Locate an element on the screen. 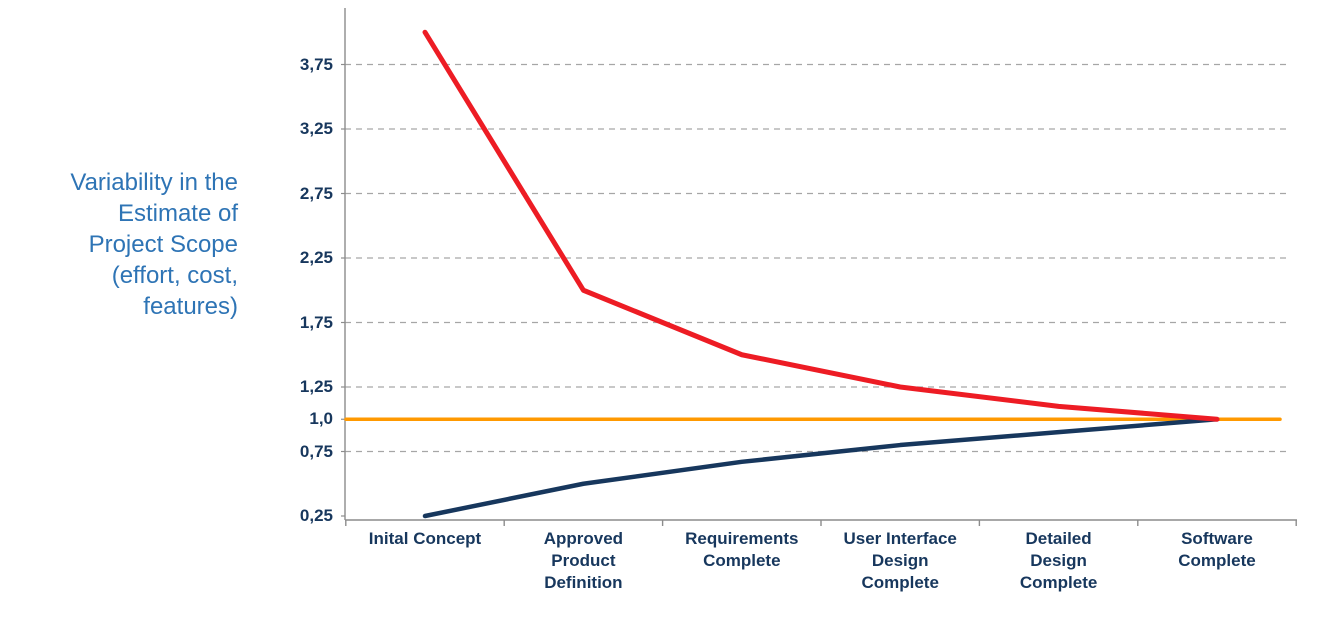 Image resolution: width=1338 pixels, height=644 pixels. y-tick-label: 0,75 is located at coordinates (316, 451).